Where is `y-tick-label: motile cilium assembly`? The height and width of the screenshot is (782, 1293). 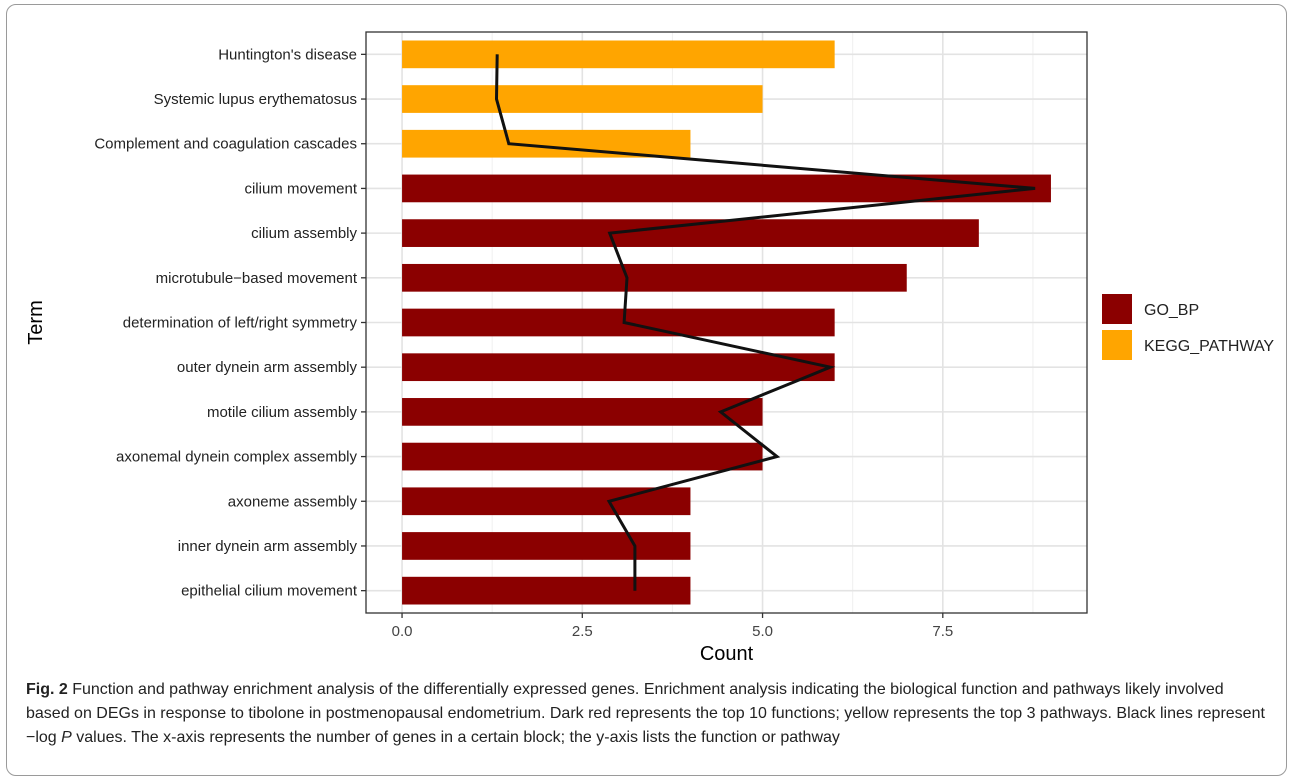 y-tick-label: motile cilium assembly is located at coordinates (282, 412).